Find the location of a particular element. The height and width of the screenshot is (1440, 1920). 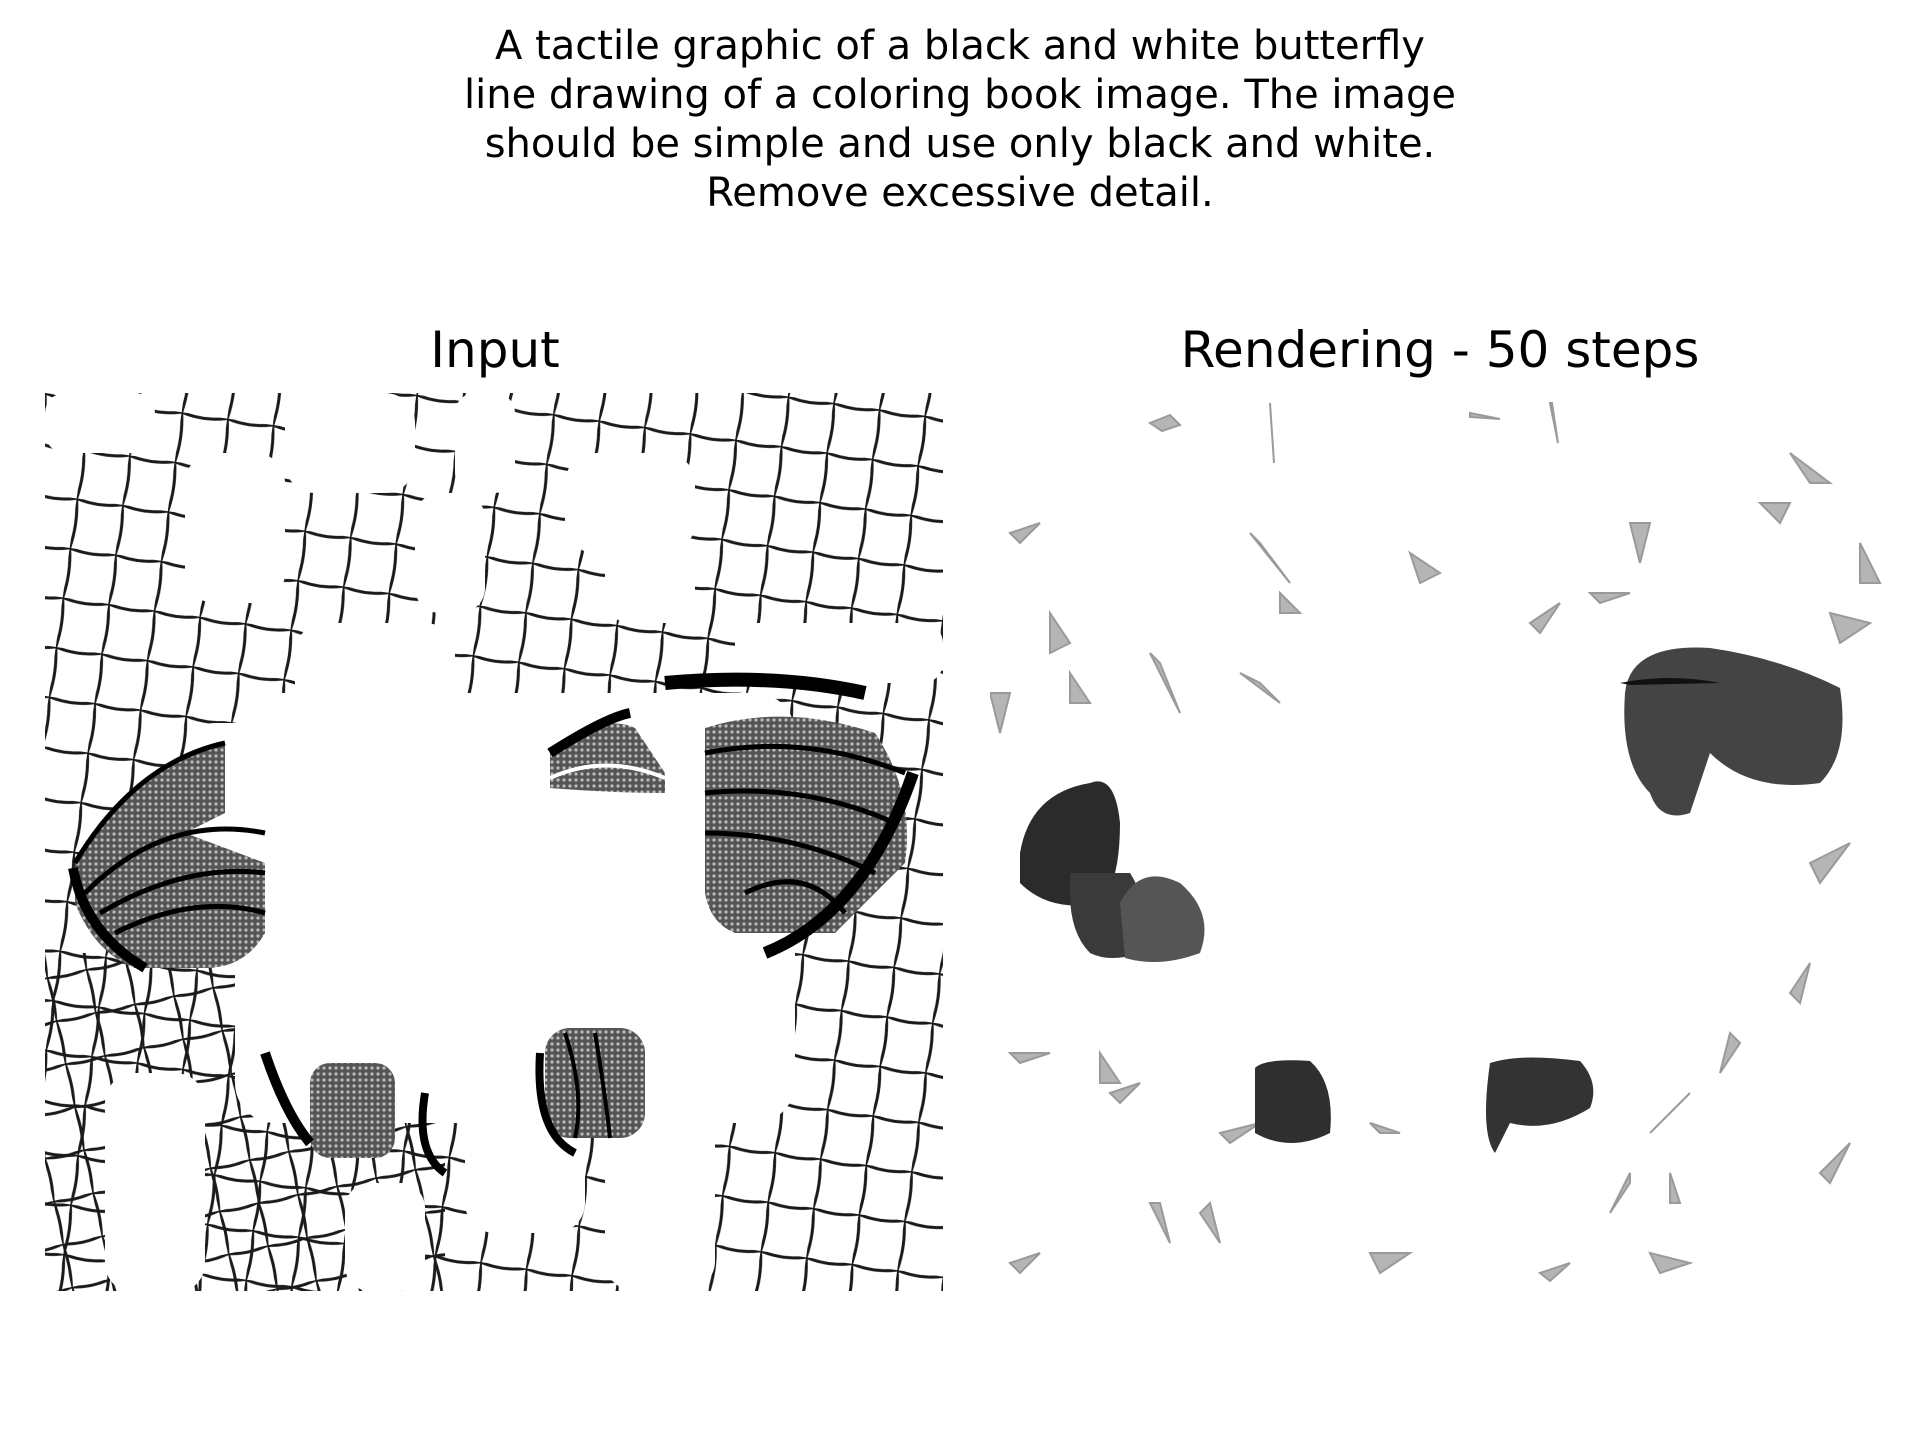

dark-blob-right-wing is located at coordinates (1733, 731).